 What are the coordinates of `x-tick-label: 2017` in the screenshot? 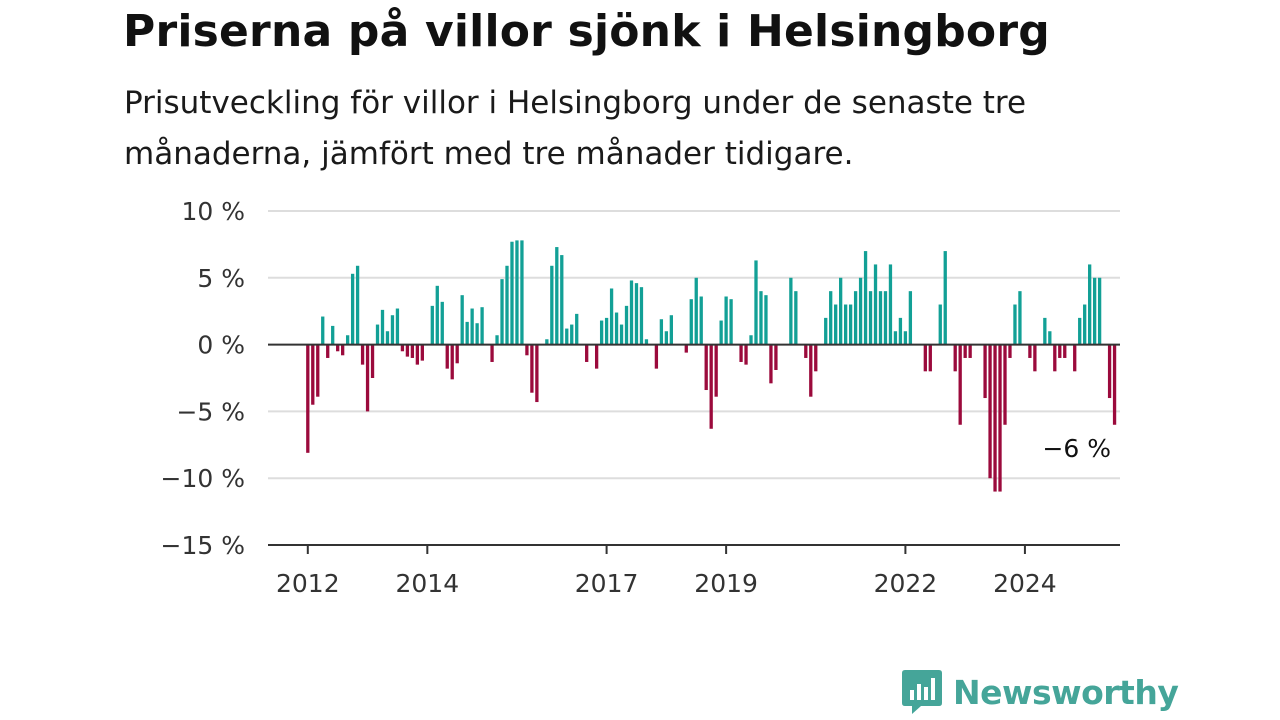 It's located at (607, 583).